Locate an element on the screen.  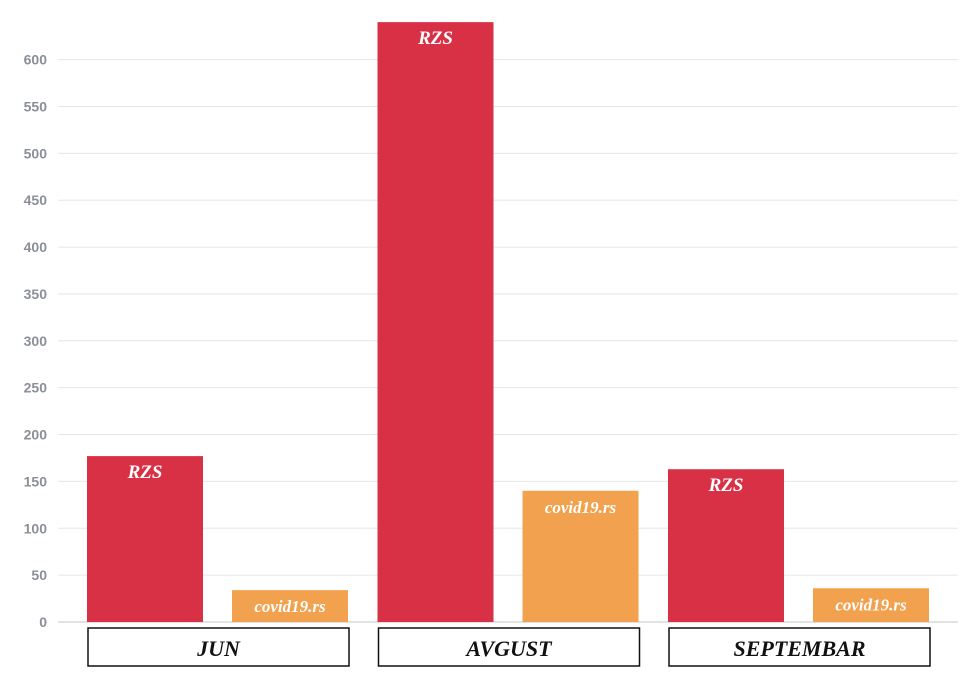
x-tick-label: SEPTEMBAR is located at coordinates (799, 648).